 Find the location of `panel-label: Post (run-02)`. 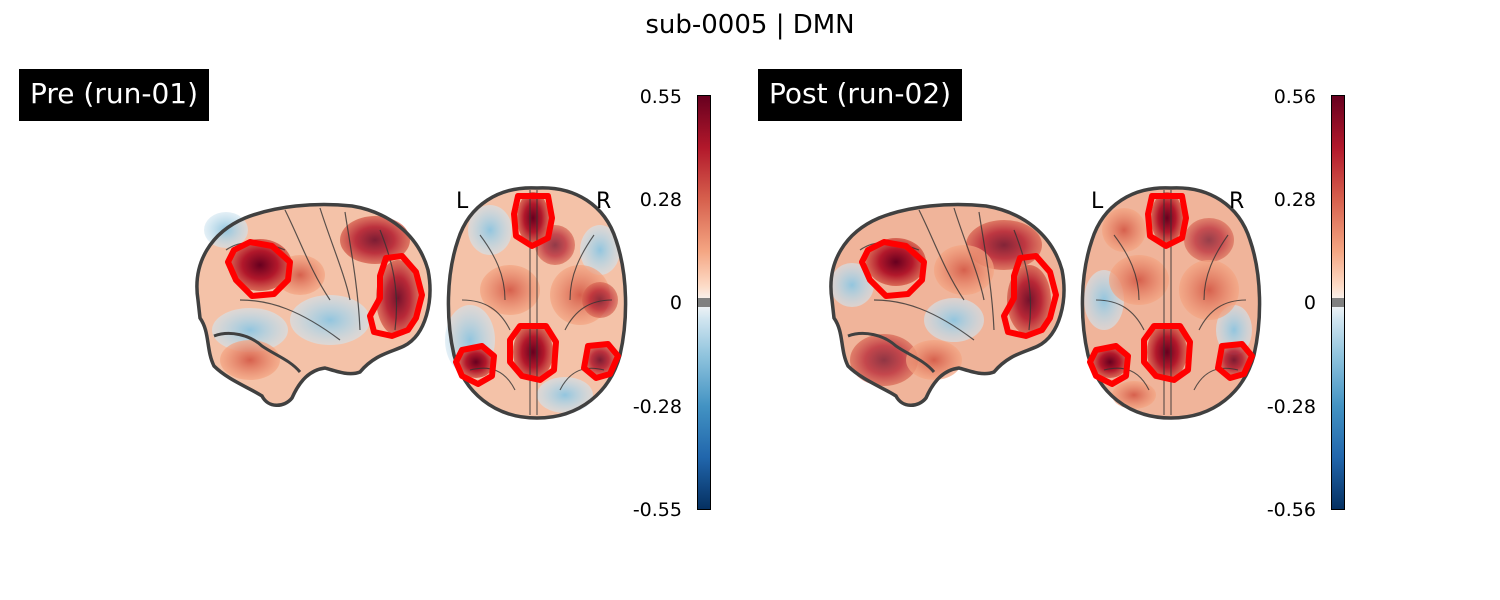

panel-label: Post (run-02) is located at coordinates (860, 95).